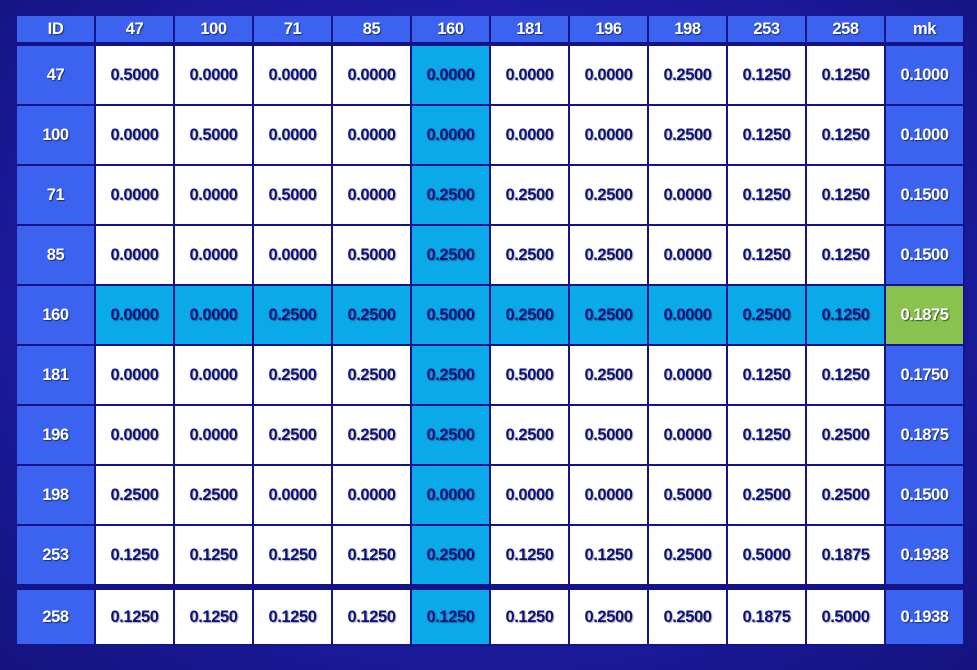 The image size is (977, 670). What do you see at coordinates (925, 76) in the screenshot?
I see `mk-value-cell: 0.1000` at bounding box center [925, 76].